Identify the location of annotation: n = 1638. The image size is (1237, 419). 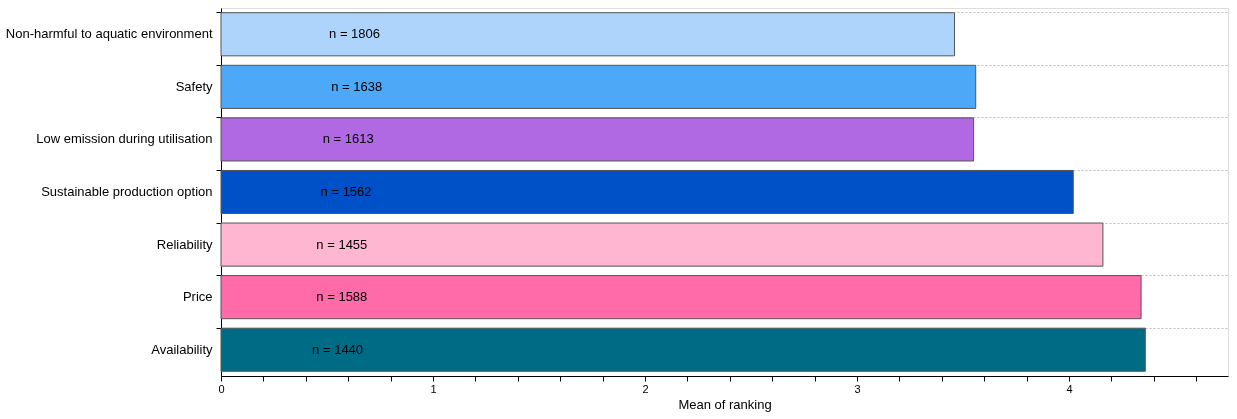
(357, 86).